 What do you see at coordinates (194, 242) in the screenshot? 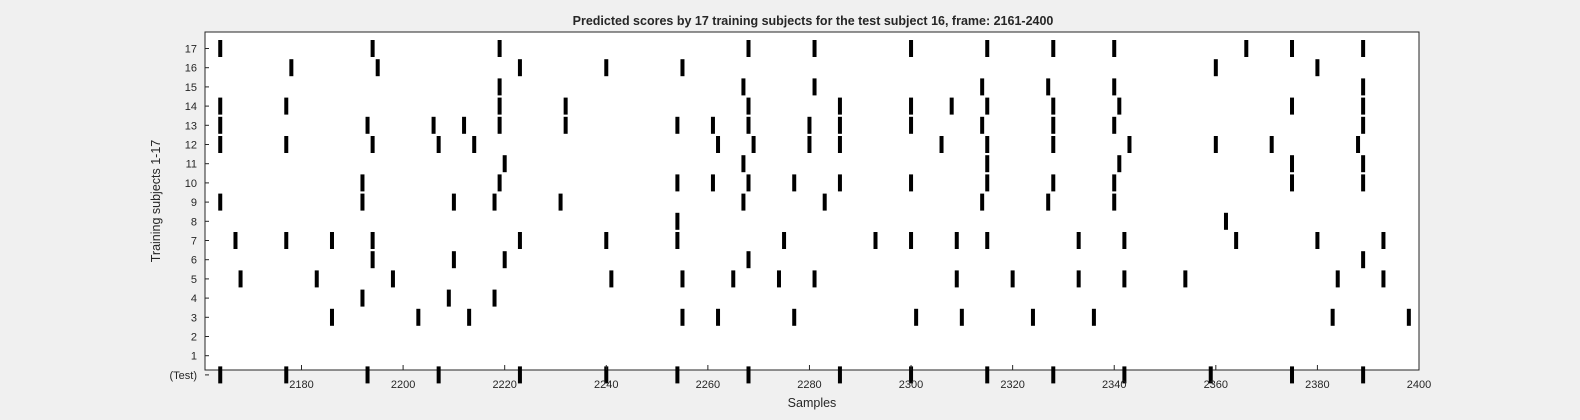
I see `y-tick-label: 7` at bounding box center [194, 242].